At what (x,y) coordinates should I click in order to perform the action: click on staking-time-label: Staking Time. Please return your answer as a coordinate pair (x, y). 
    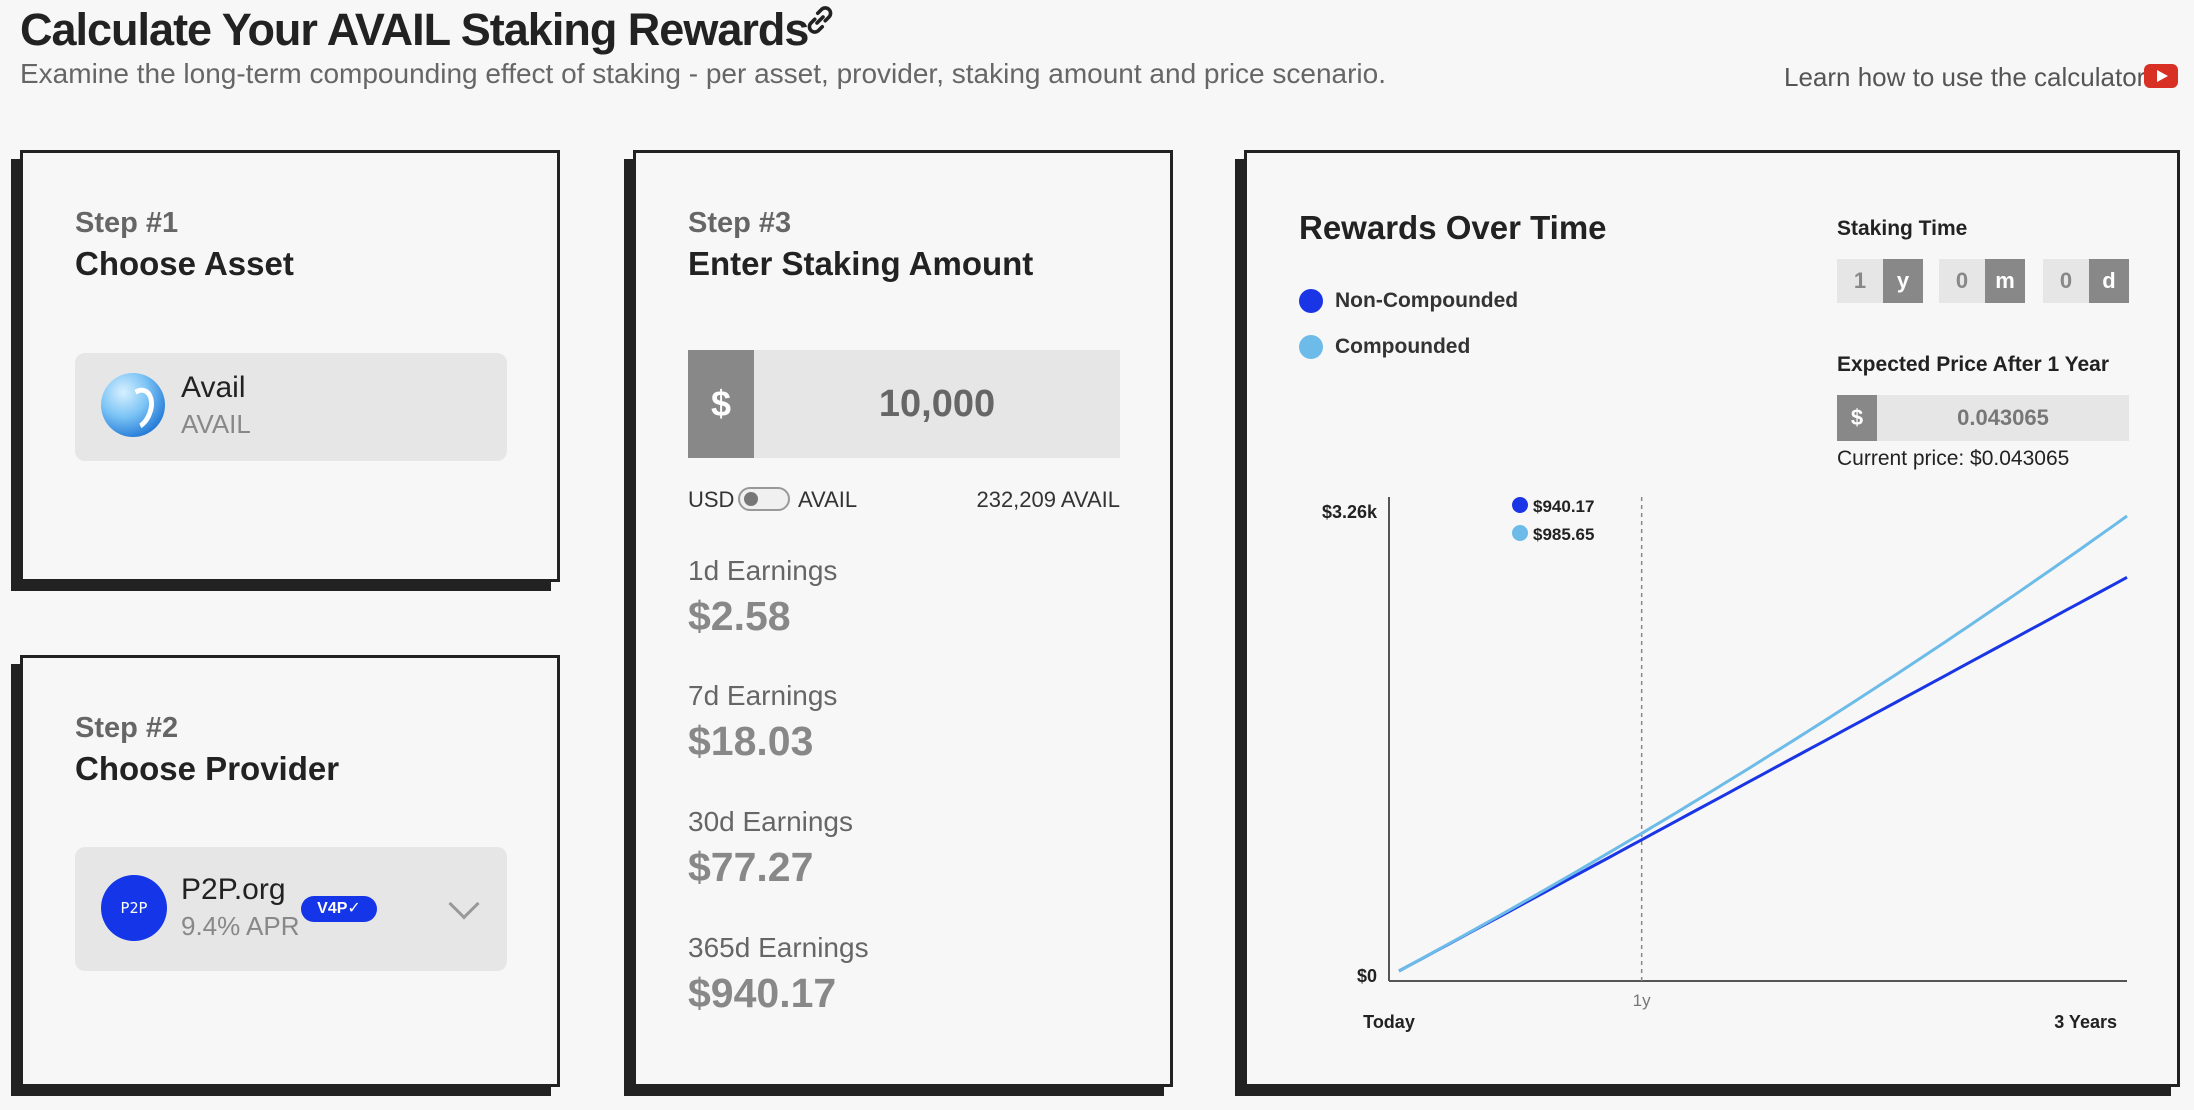
    Looking at the image, I should click on (1902, 228).